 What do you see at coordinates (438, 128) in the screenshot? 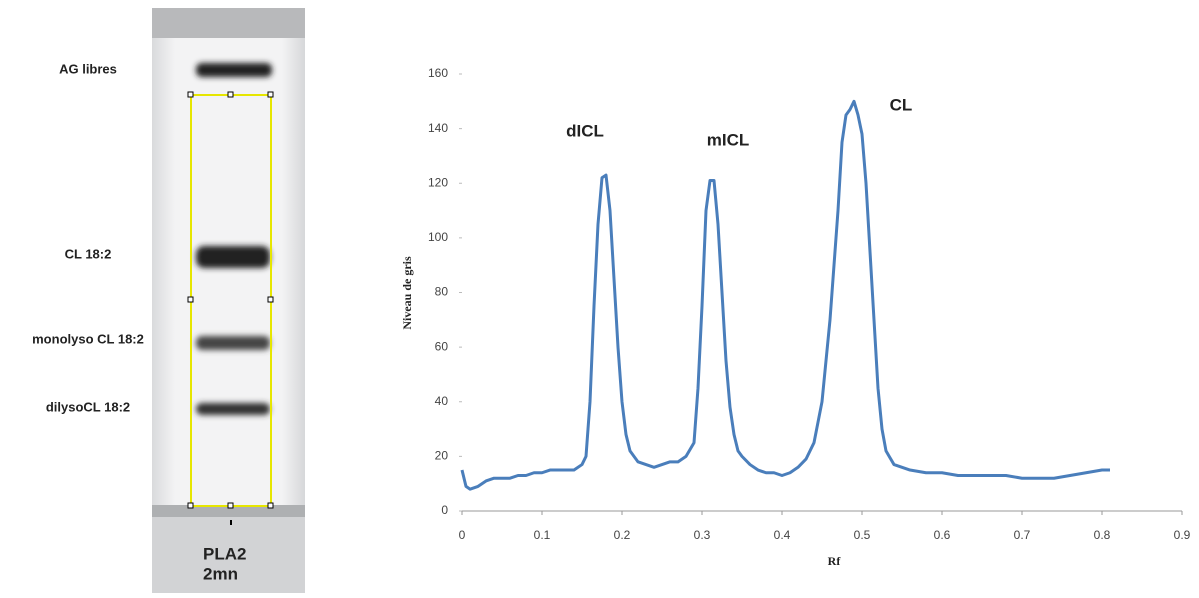
I see `y-tick-label: 140` at bounding box center [438, 128].